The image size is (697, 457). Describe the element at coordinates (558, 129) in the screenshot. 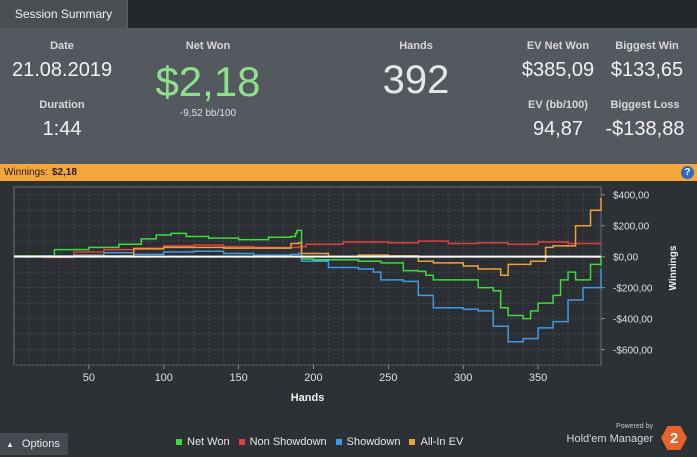

I see `ev-bb100-value: 94,87` at that location.